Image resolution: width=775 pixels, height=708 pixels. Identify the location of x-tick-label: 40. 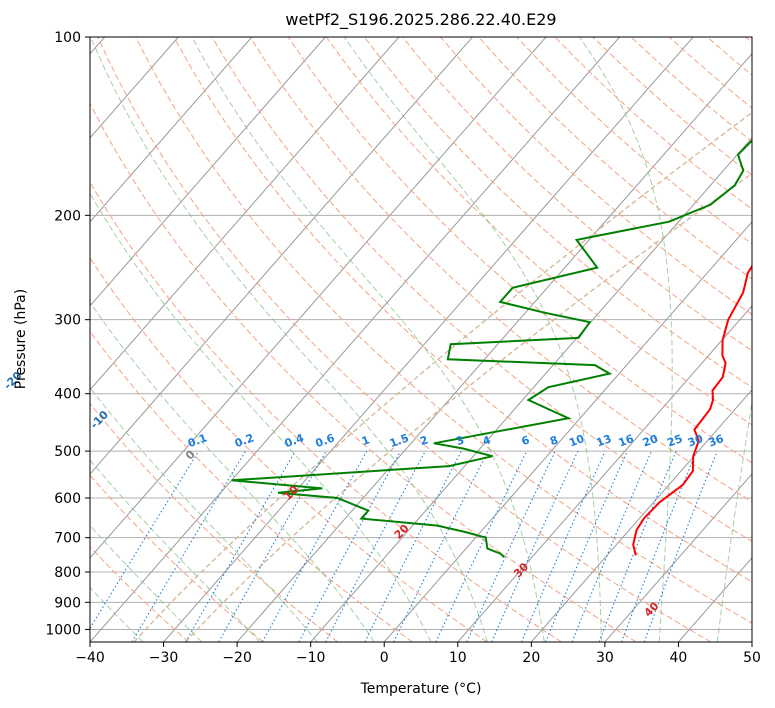
(679, 658).